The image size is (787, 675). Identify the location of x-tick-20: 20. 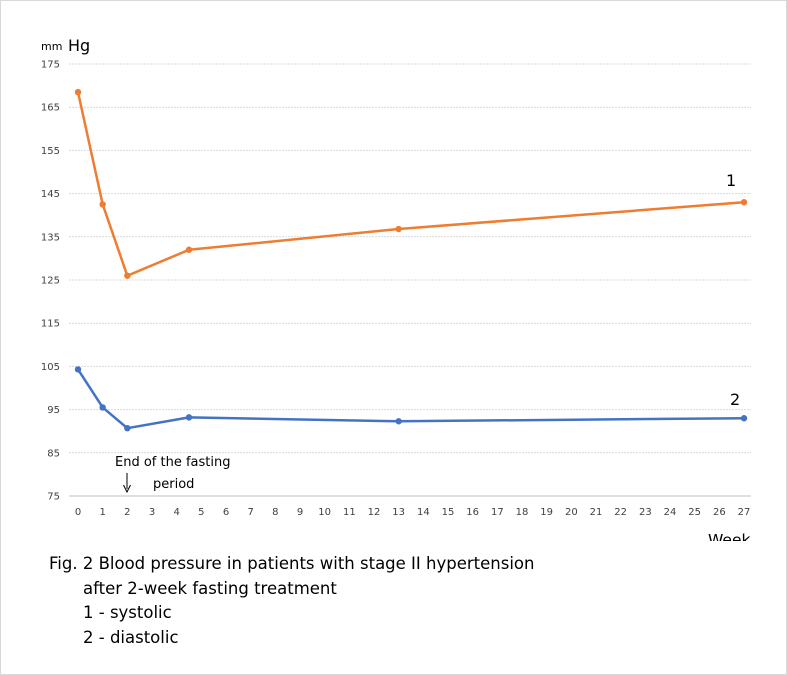
(571, 512).